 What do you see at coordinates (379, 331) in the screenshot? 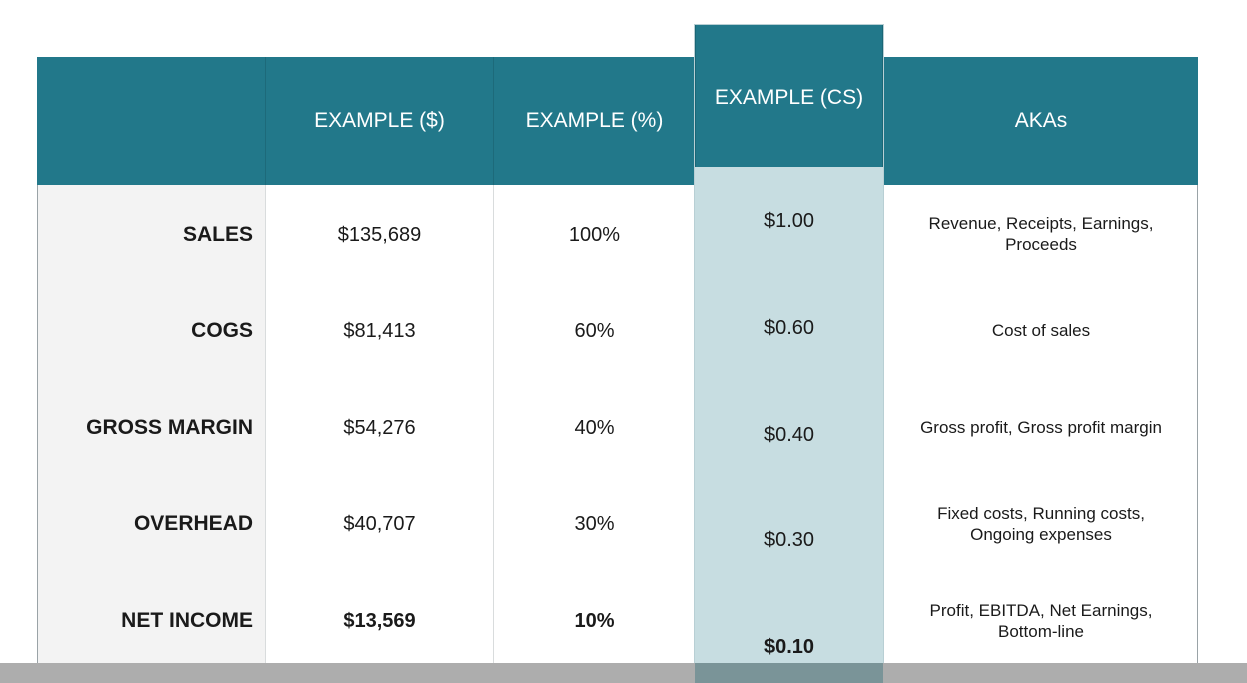
I see `cogs-dollars: $81,413` at bounding box center [379, 331].